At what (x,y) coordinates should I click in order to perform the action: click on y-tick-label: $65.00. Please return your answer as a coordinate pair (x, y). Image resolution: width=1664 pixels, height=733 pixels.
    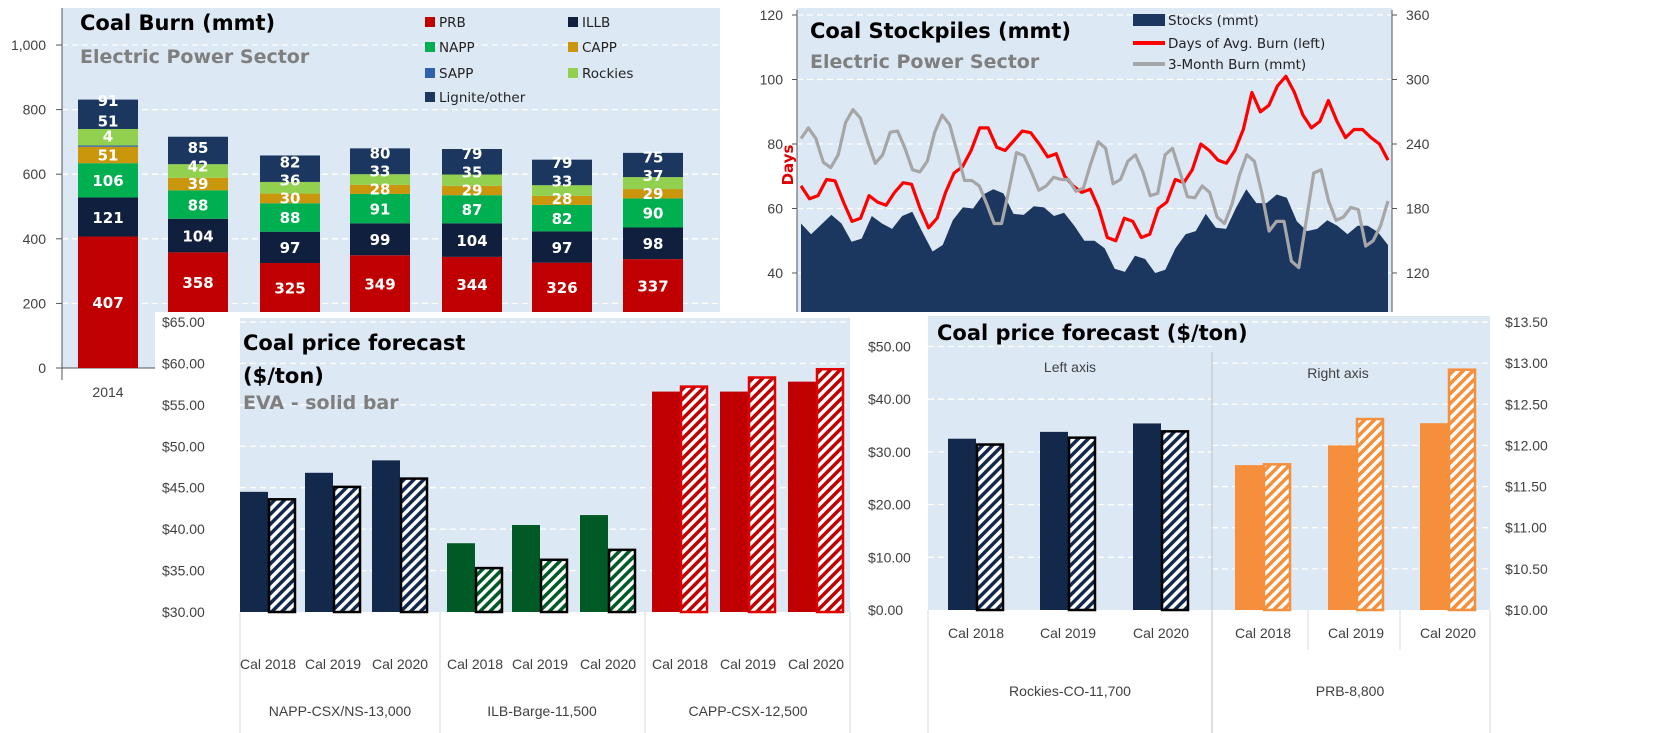
    Looking at the image, I should click on (183, 322).